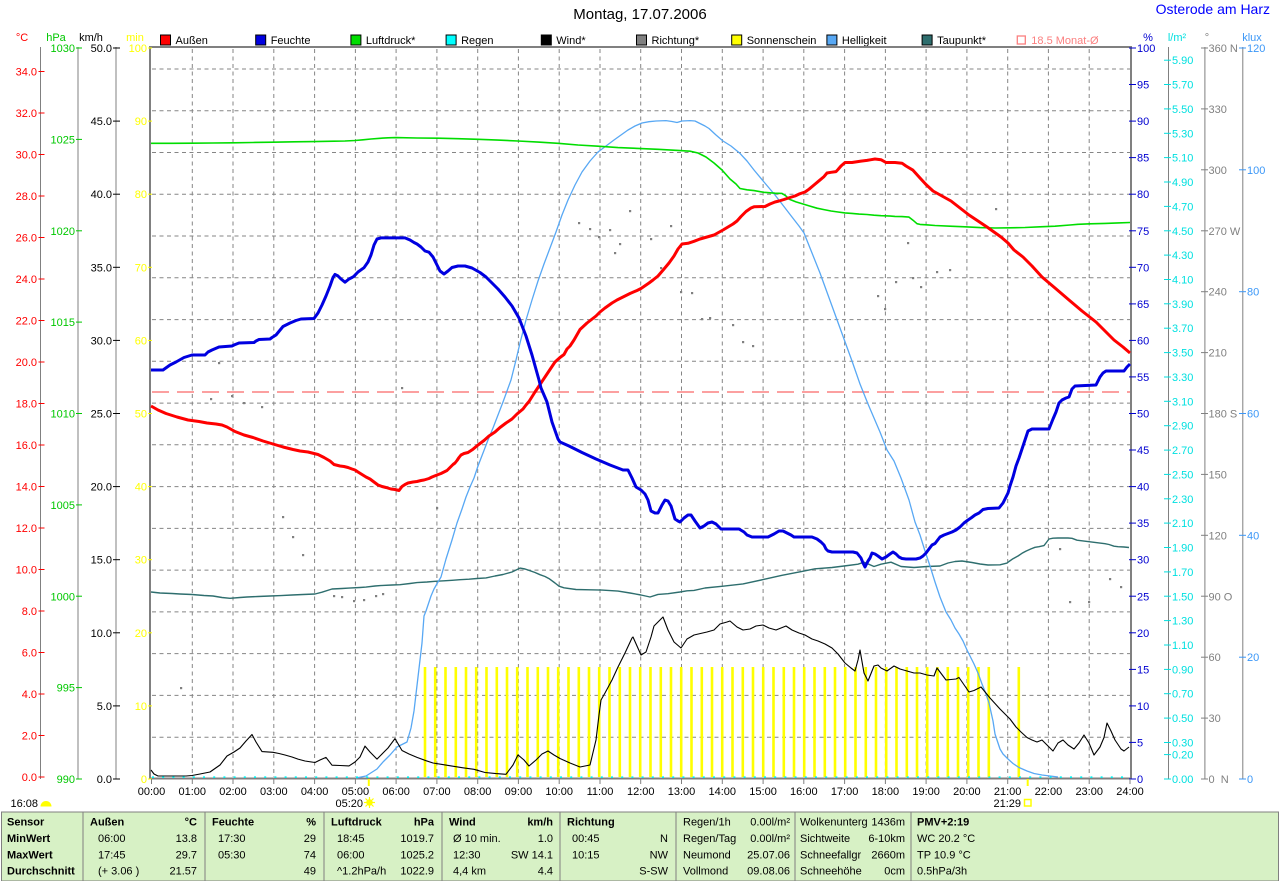 The image size is (1280, 886). I want to click on svg-text: 0cm, so click(894, 872).